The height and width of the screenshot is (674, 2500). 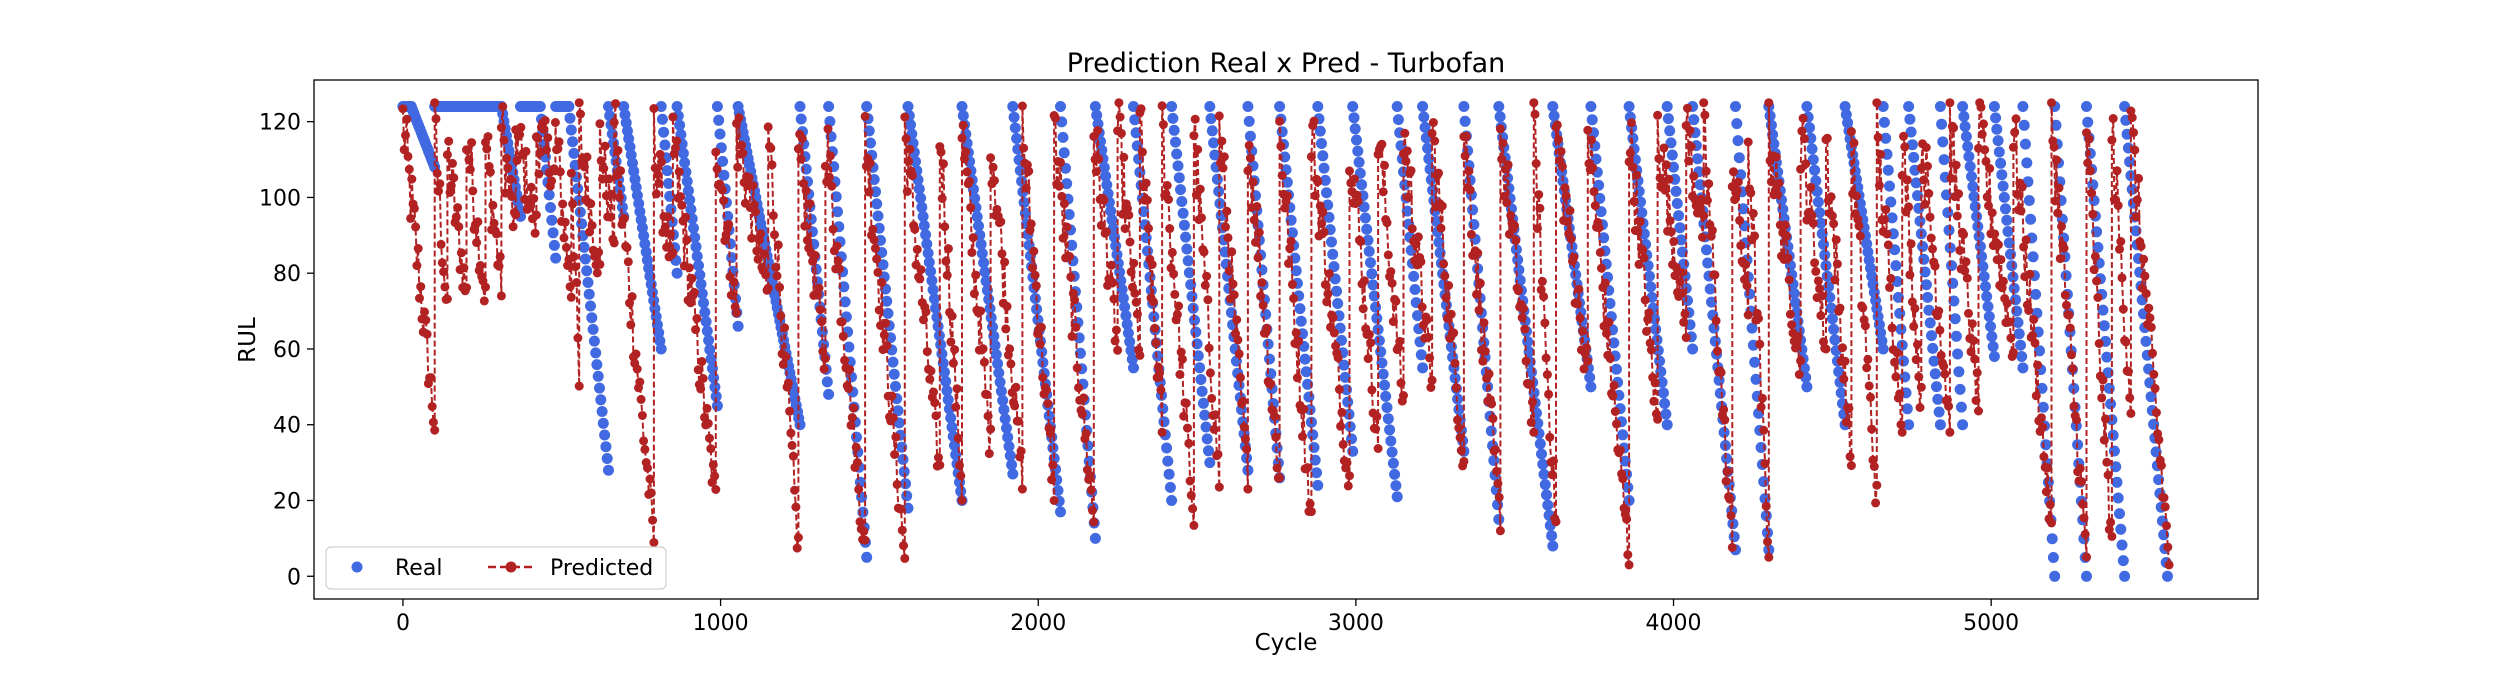 What do you see at coordinates (1356, 623) in the screenshot?
I see `x-tick-label: 3000` at bounding box center [1356, 623].